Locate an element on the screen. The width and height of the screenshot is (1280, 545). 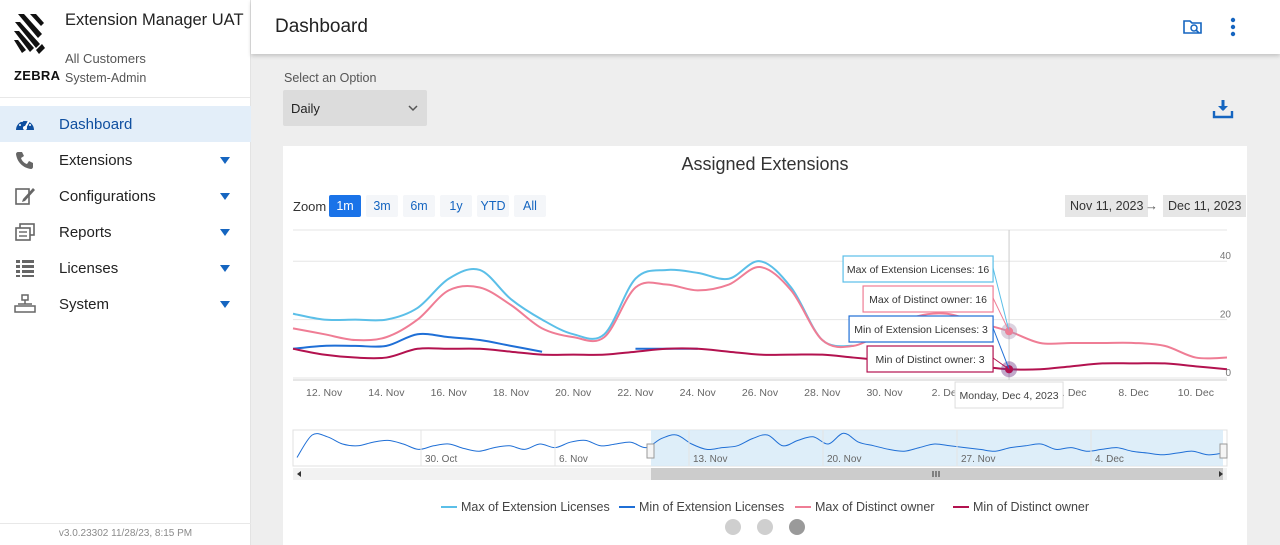
option-label: Select an Option is located at coordinates (330, 78).